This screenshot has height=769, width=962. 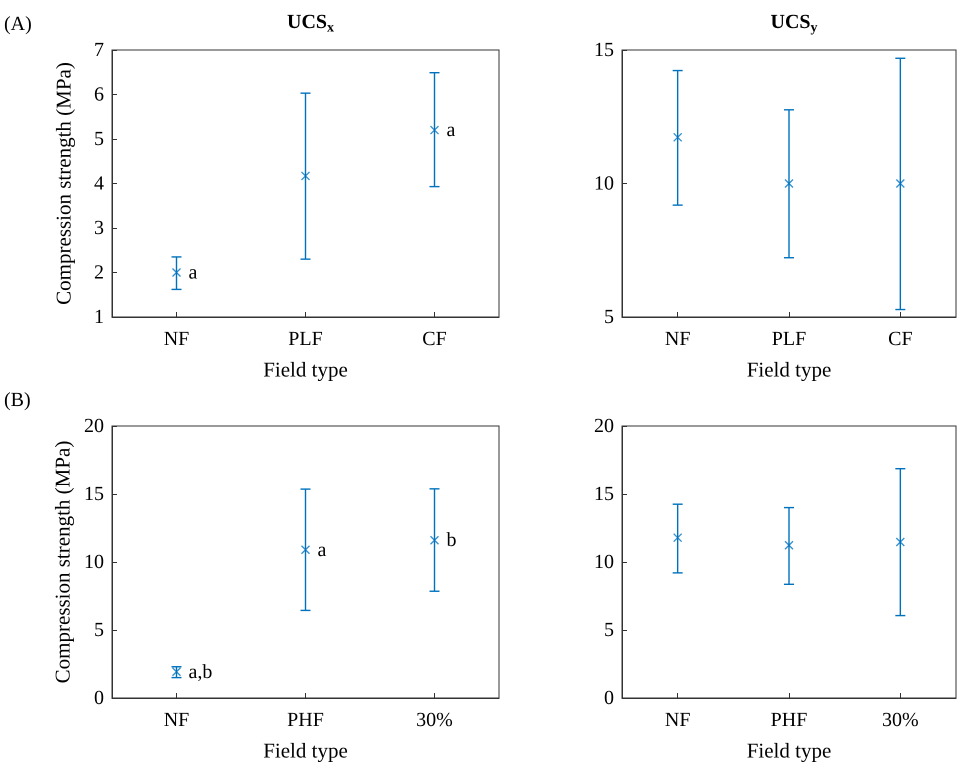 What do you see at coordinates (99, 273) in the screenshot?
I see `y-tick-label: 2` at bounding box center [99, 273].